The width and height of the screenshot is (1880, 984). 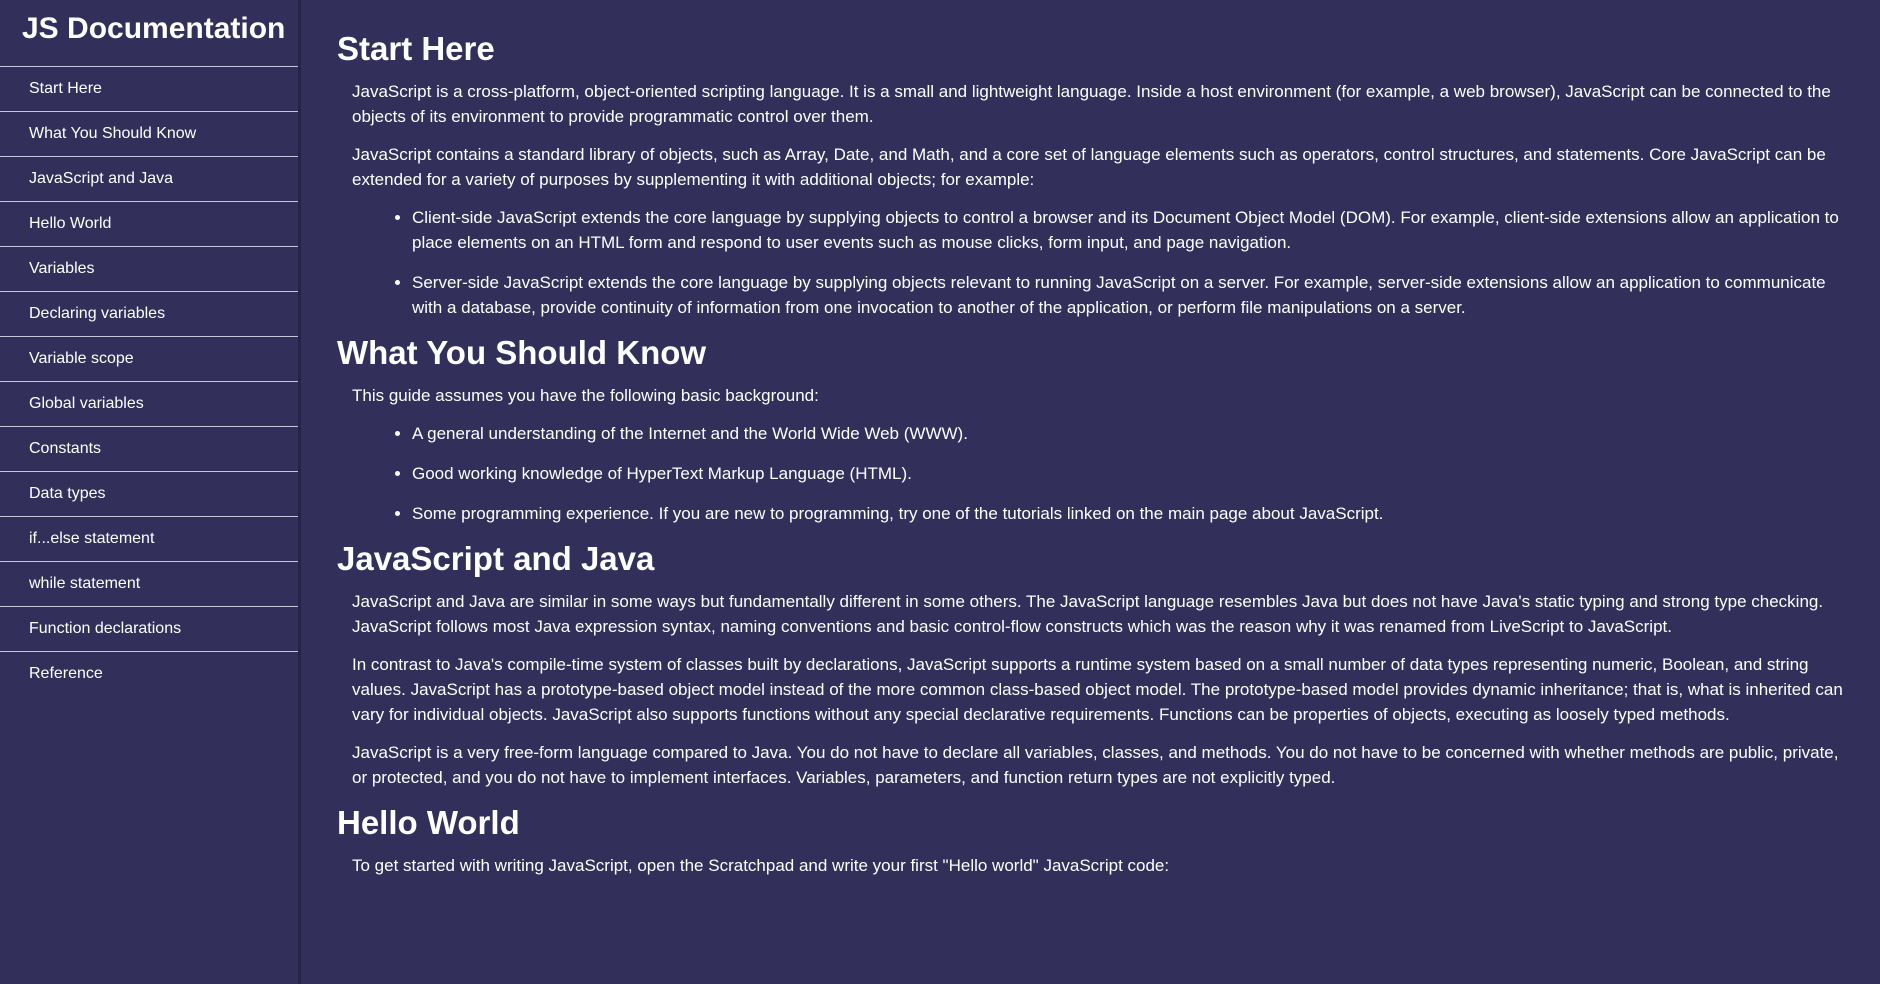 What do you see at coordinates (66, 673) in the screenshot?
I see `nav-link-reference: Reference` at bounding box center [66, 673].